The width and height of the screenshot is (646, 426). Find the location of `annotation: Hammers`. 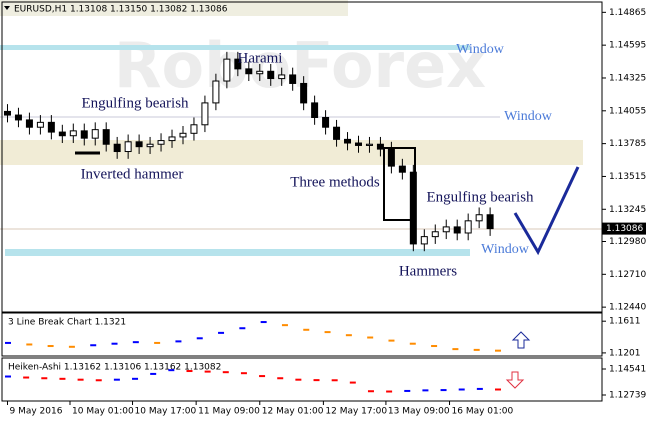

annotation: Hammers is located at coordinates (428, 271).